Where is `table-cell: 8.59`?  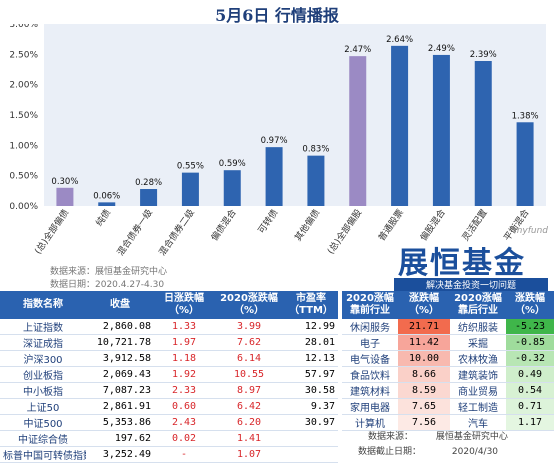 table-cell: 8.59 is located at coordinates (424, 390).